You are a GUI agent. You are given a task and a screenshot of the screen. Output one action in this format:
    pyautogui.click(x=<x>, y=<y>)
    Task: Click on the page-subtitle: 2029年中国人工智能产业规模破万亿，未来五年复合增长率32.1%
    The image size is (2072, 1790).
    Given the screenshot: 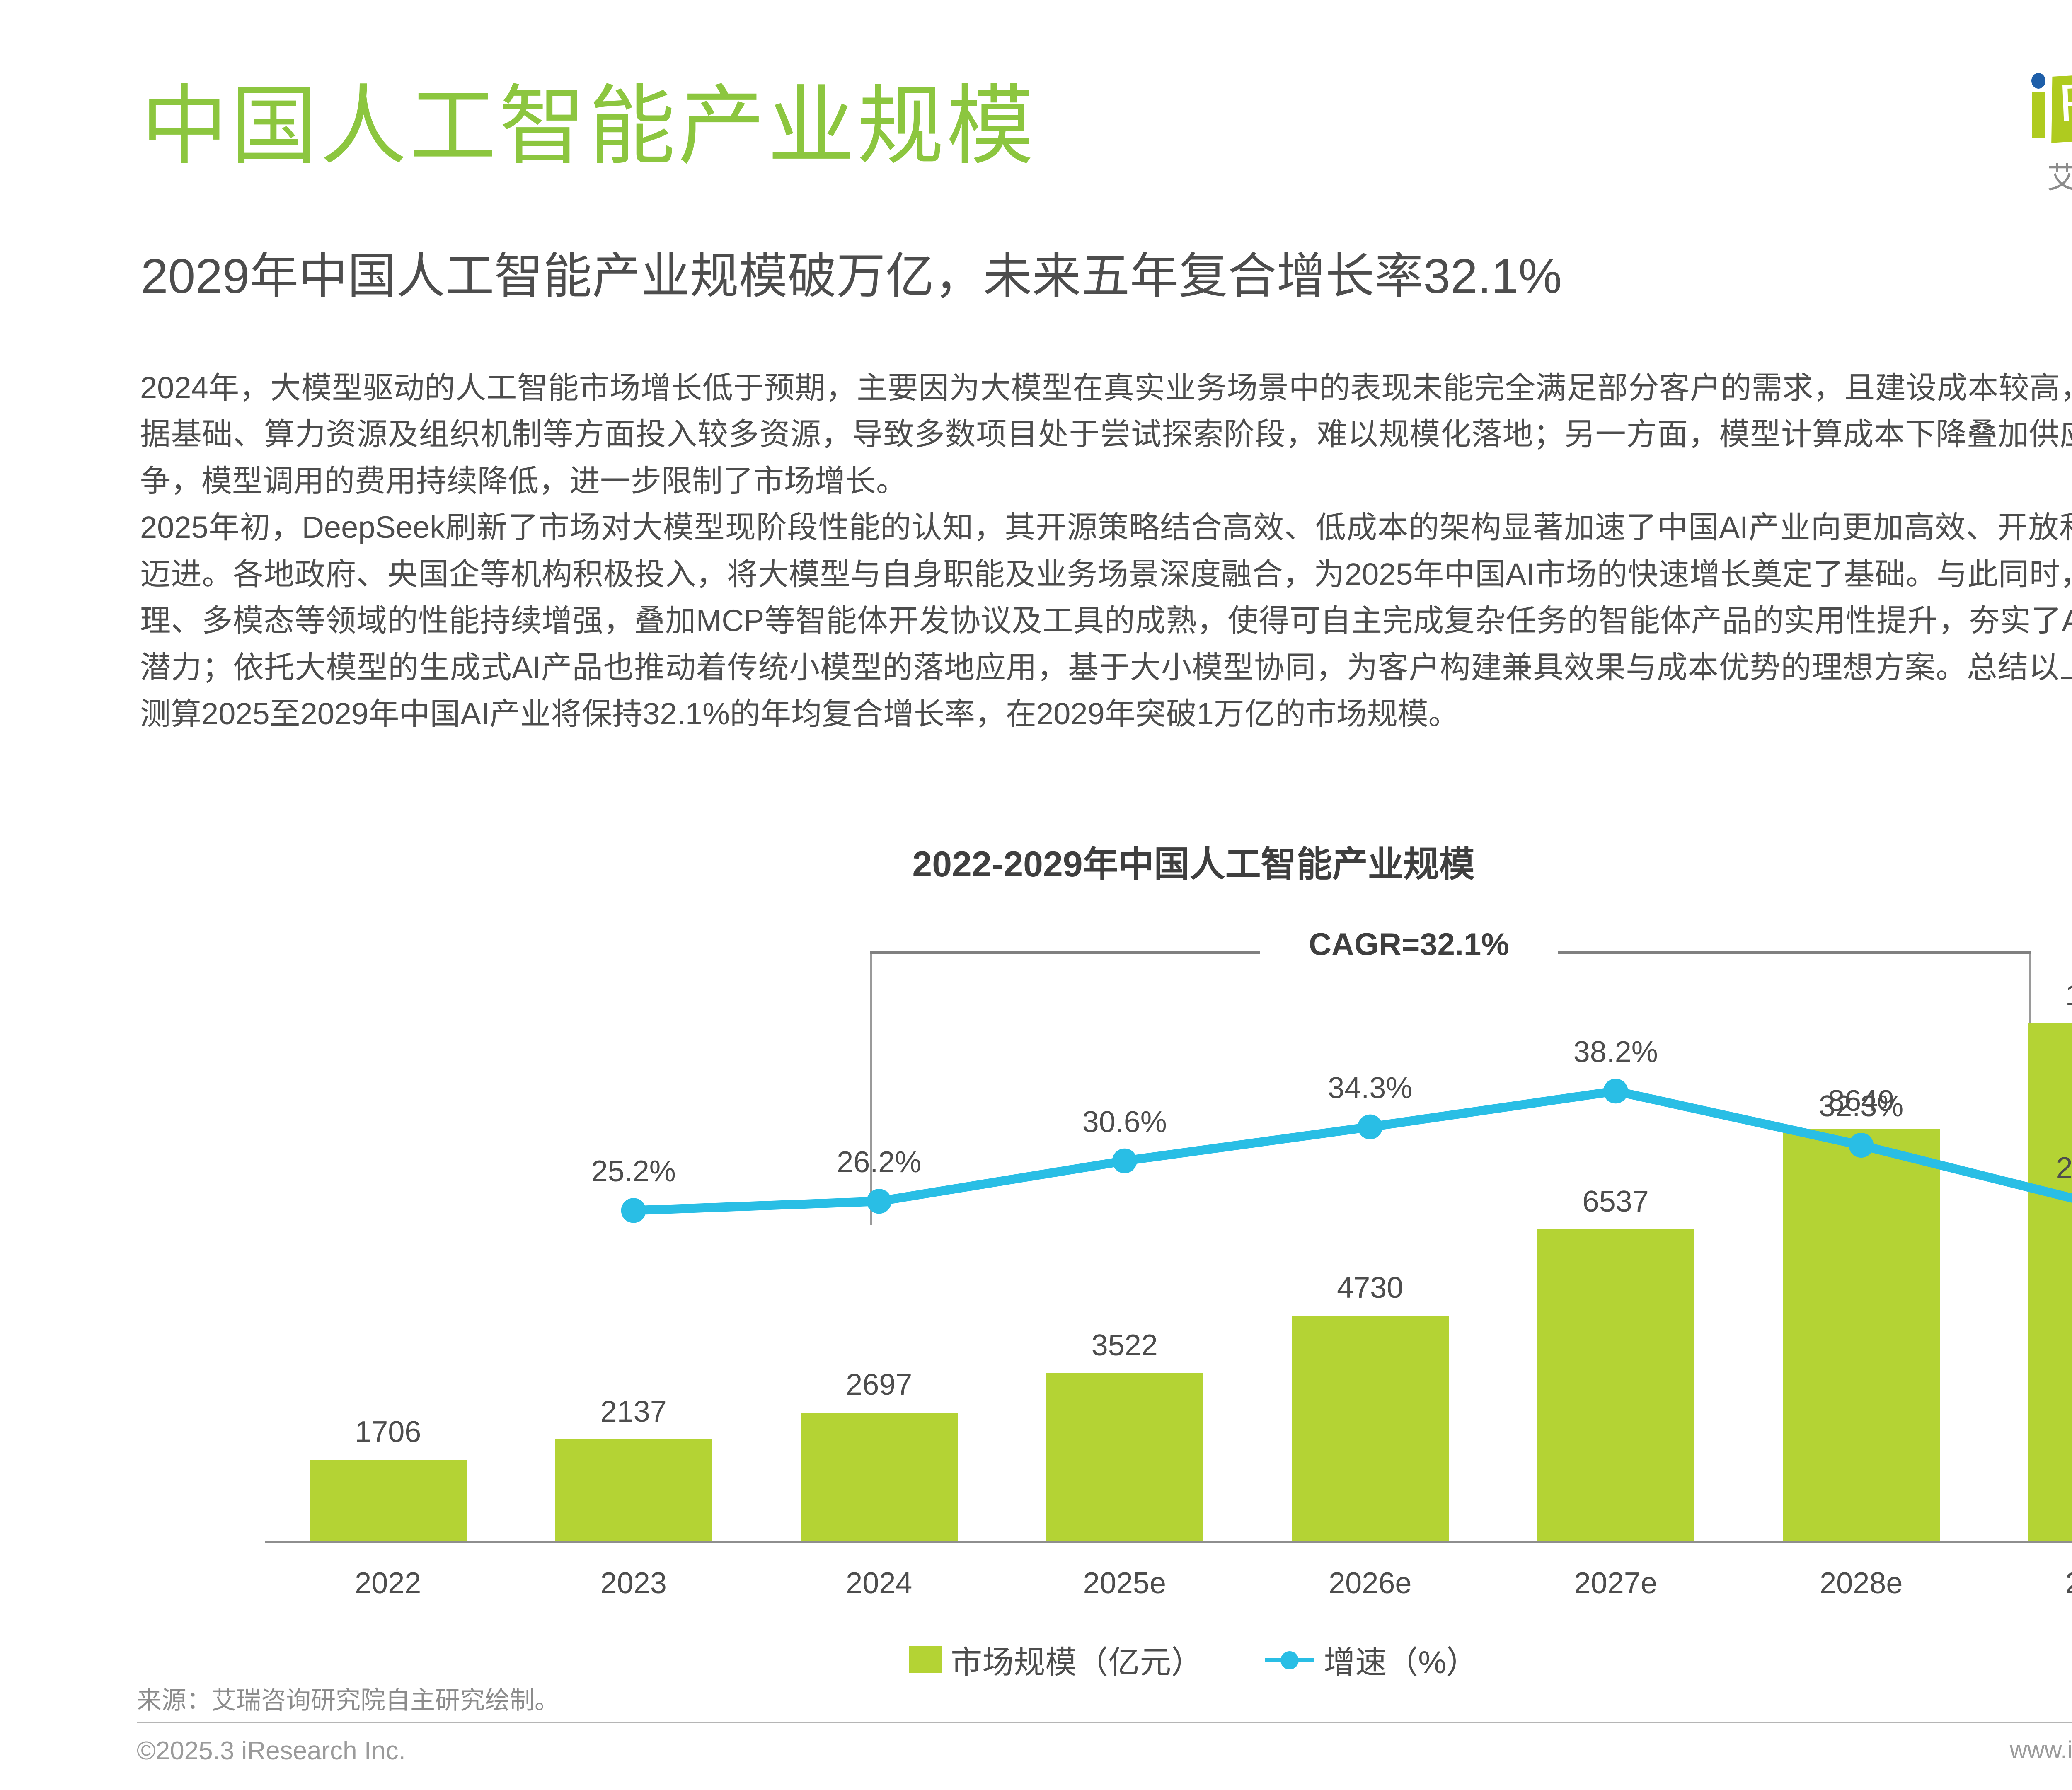 What is the action you would take?
    pyautogui.click(x=851, y=277)
    